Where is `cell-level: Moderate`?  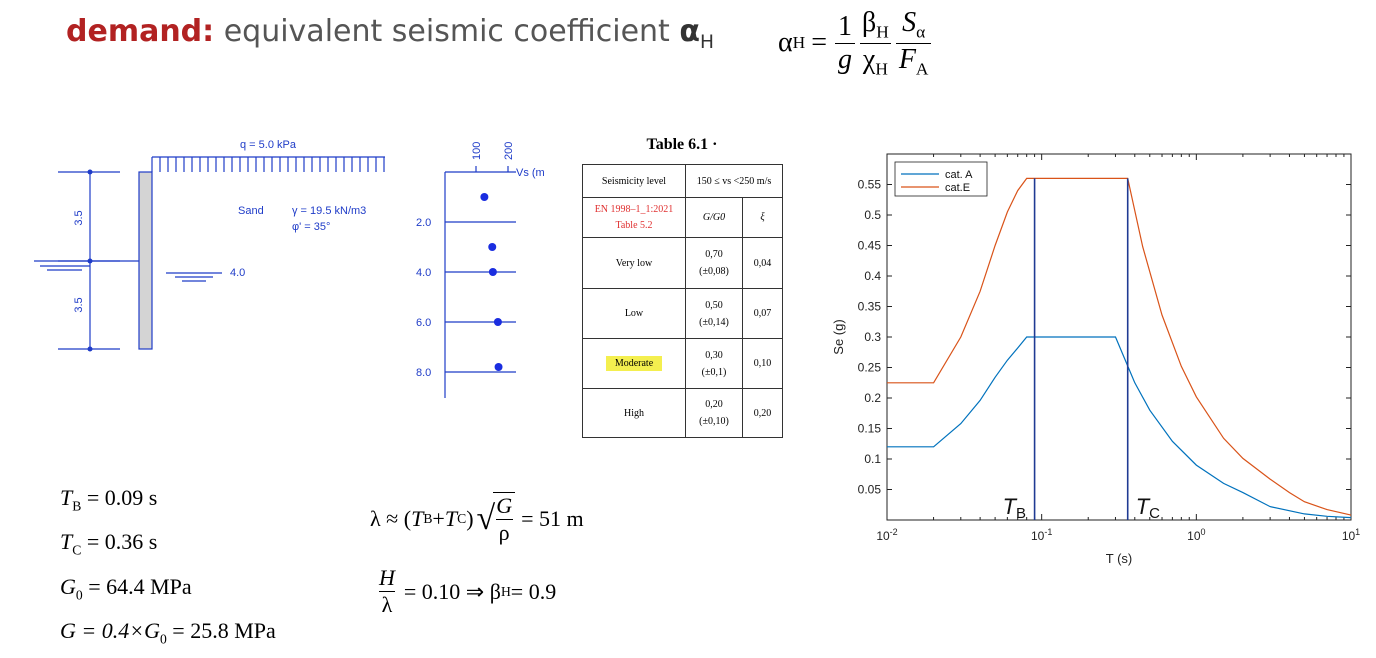 cell-level: Moderate is located at coordinates (634, 363).